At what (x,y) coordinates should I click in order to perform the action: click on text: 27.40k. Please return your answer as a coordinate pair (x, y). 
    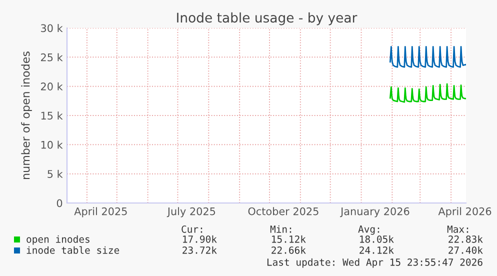
    Looking at the image, I should click on (465, 250).